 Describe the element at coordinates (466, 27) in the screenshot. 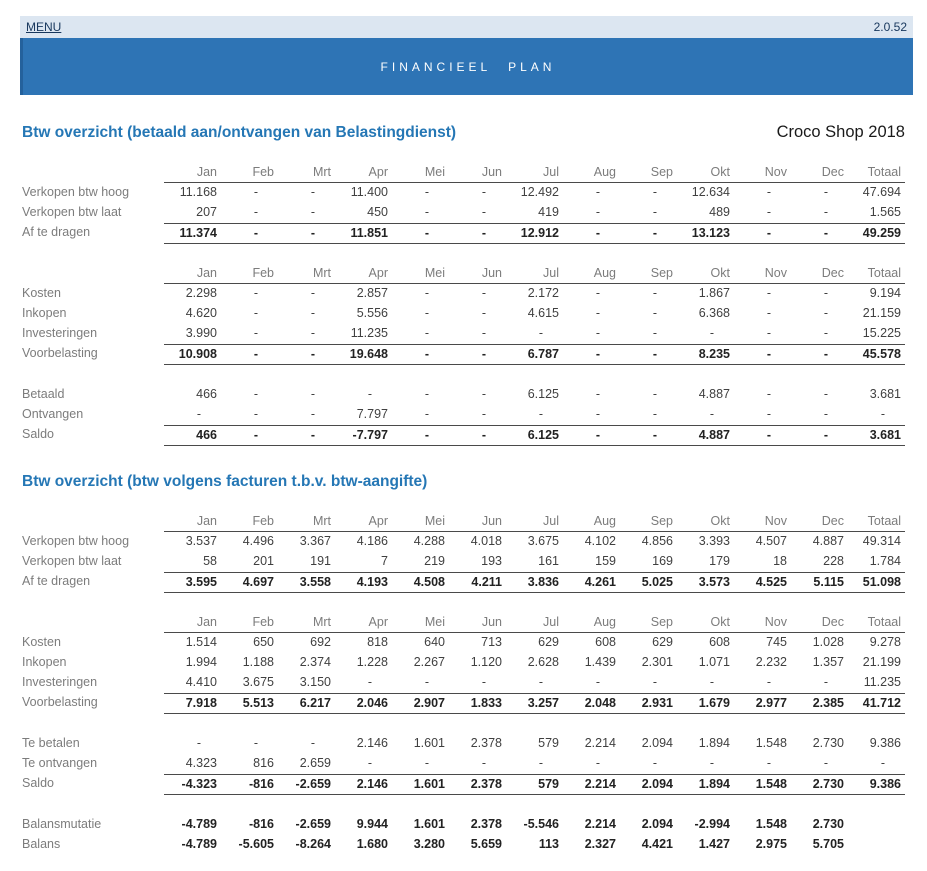

I see `top-bar: MENU 2.0.52` at that location.